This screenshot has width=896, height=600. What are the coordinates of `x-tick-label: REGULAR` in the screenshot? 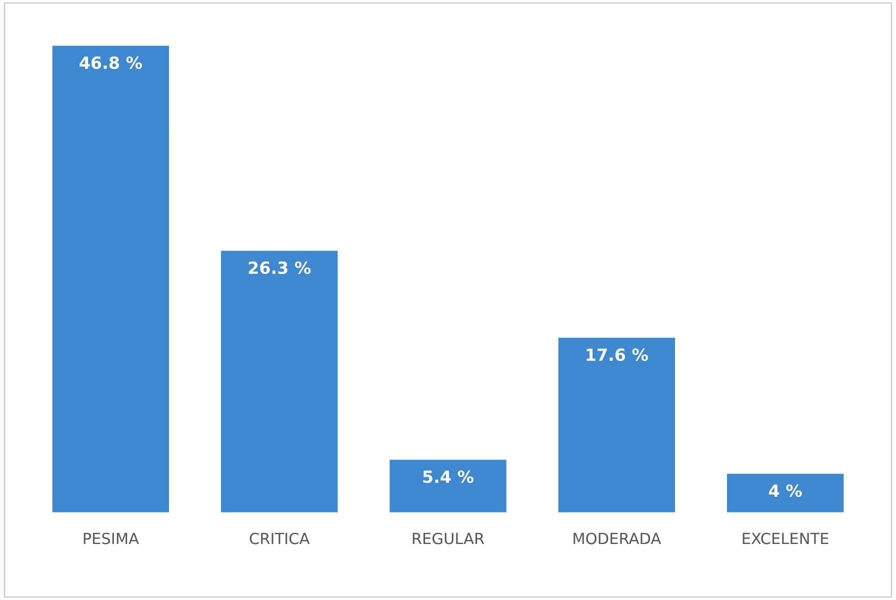 It's located at (448, 538).